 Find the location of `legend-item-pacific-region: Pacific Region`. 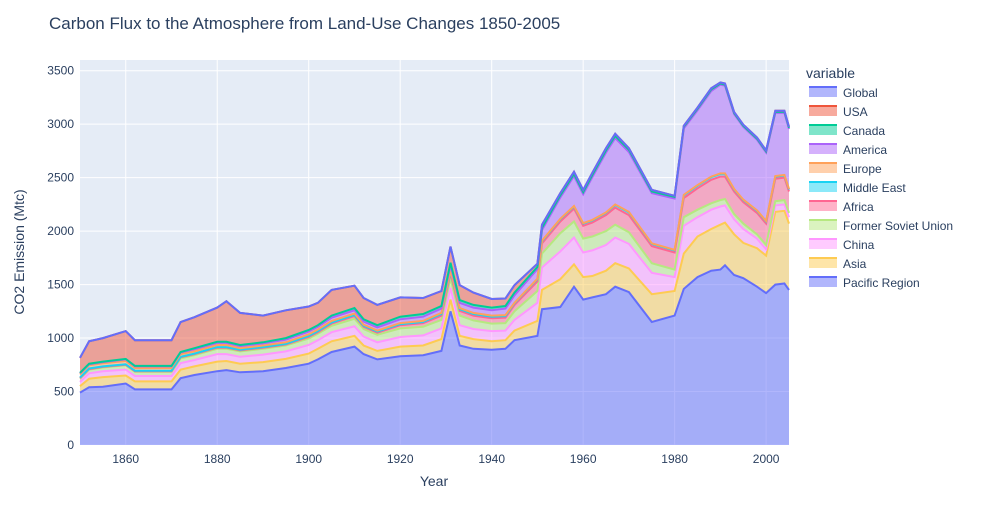

legend-item-pacific-region: Pacific Region is located at coordinates (864, 283).